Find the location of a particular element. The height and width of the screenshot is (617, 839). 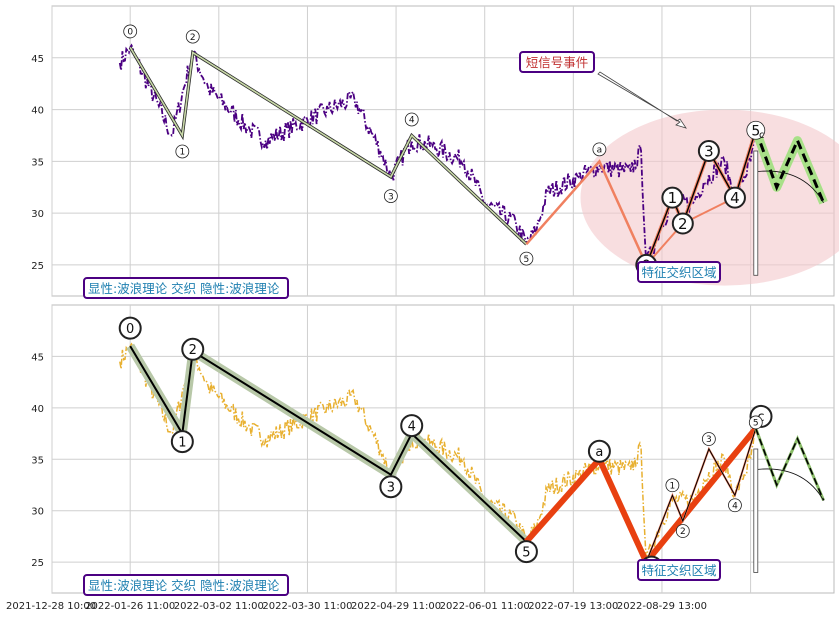

x-tick-label: 2022-07-19 13:00 is located at coordinates (573, 606).